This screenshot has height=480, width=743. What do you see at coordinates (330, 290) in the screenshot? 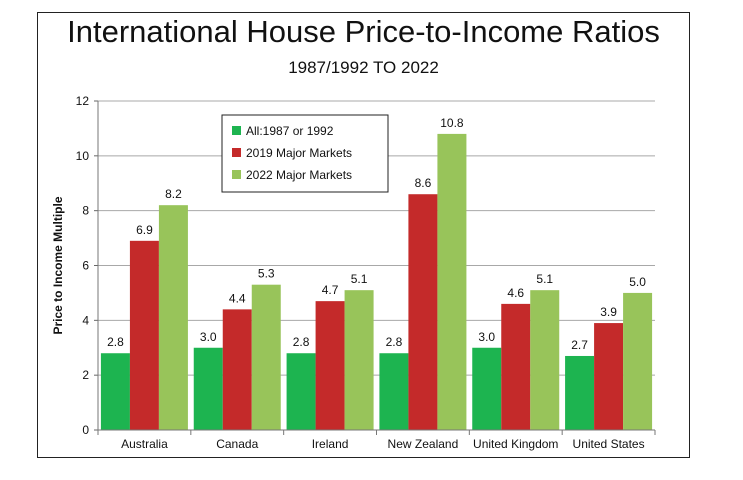
I see `data-label: 4.7` at bounding box center [330, 290].